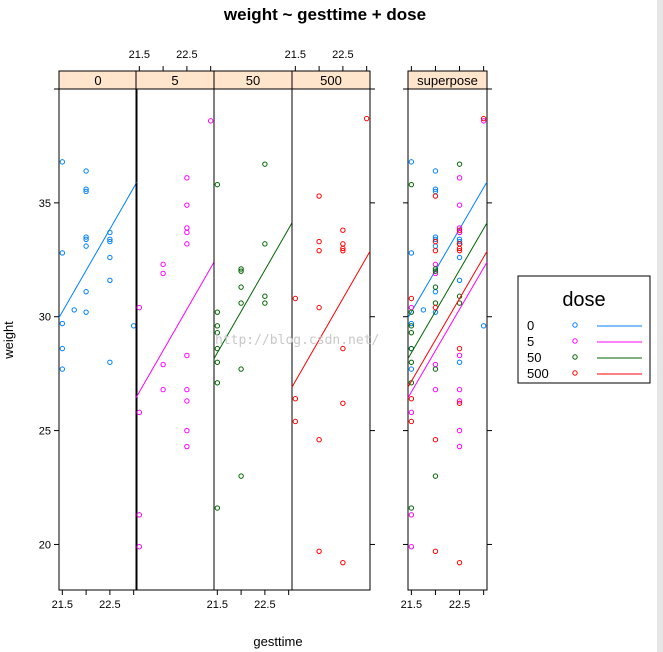 This screenshot has height=652, width=663. I want to click on window-scrollbar, so click(660, 326).